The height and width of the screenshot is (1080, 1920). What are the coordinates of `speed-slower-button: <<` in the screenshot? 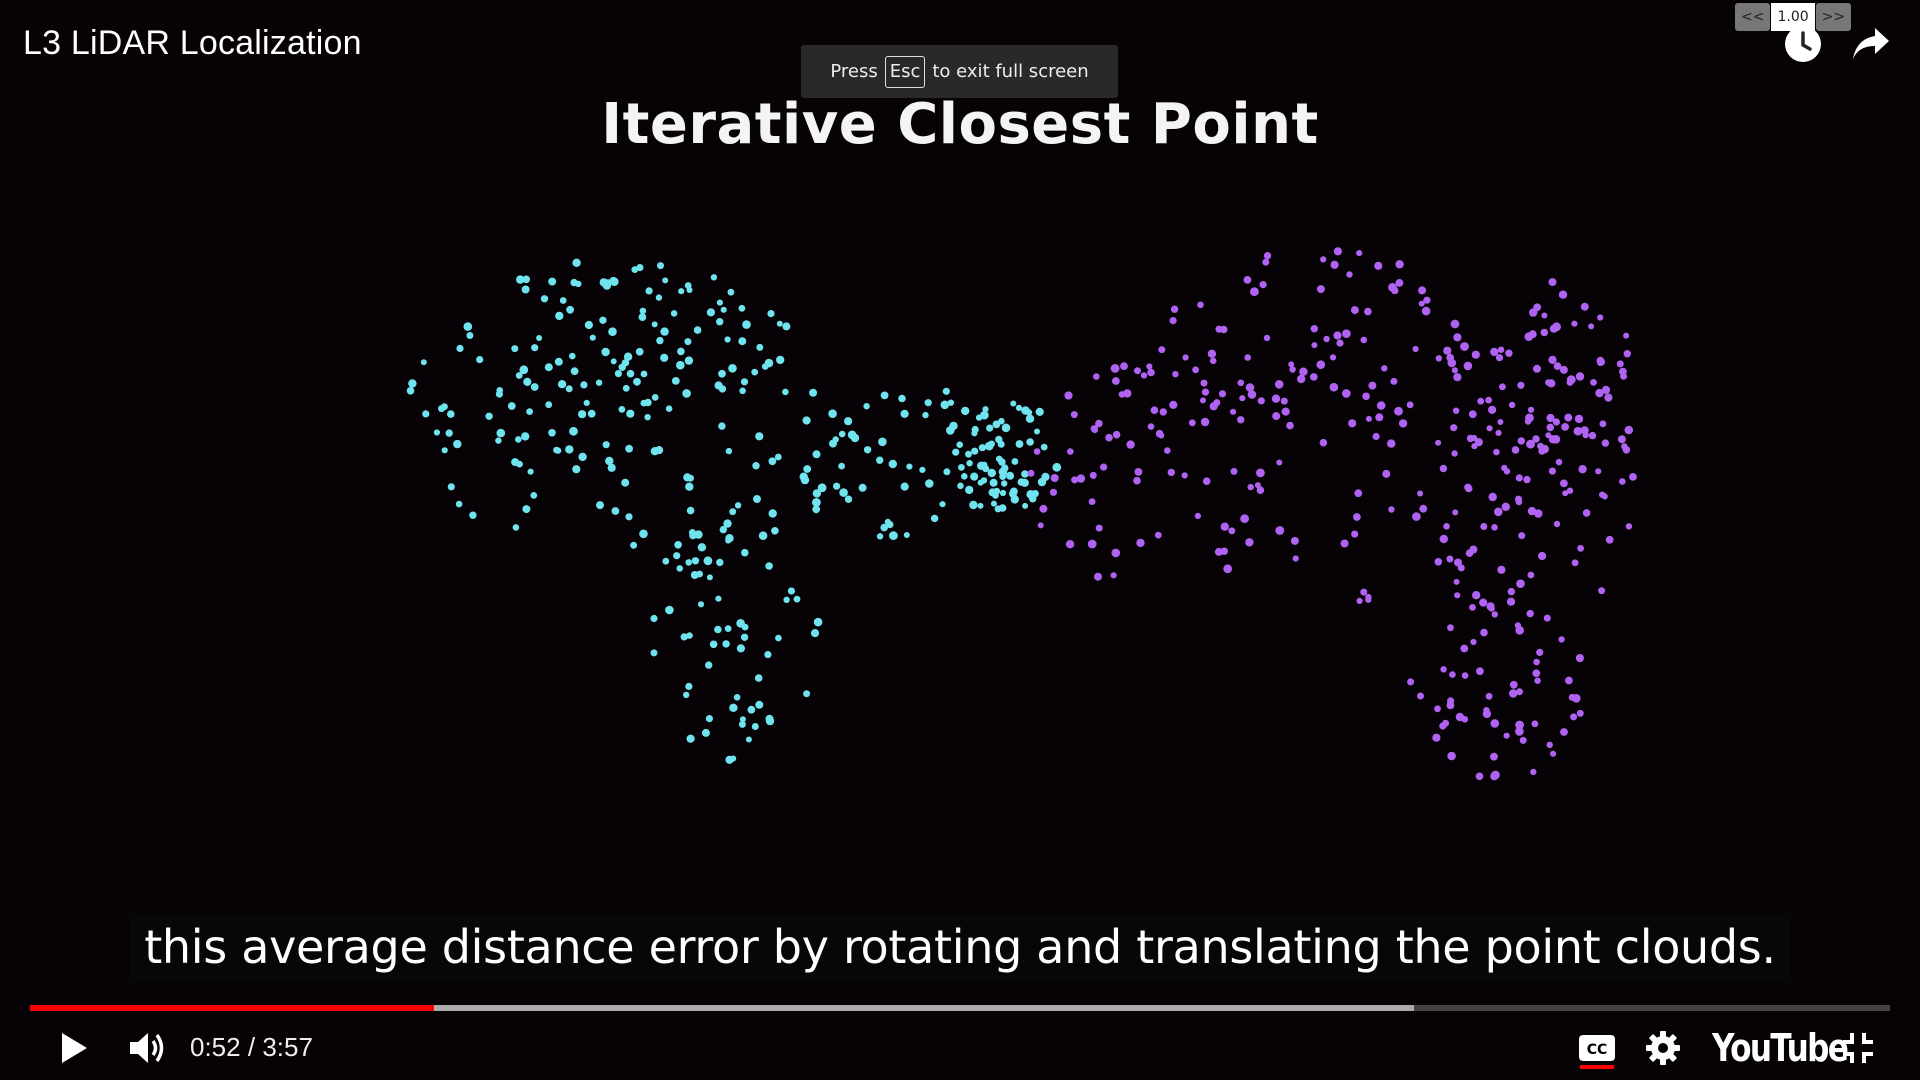 It's located at (1753, 17).